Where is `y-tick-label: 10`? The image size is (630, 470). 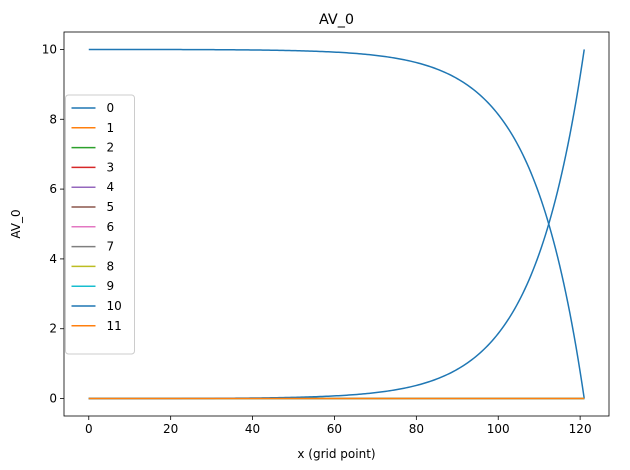 y-tick-label: 10 is located at coordinates (49, 49).